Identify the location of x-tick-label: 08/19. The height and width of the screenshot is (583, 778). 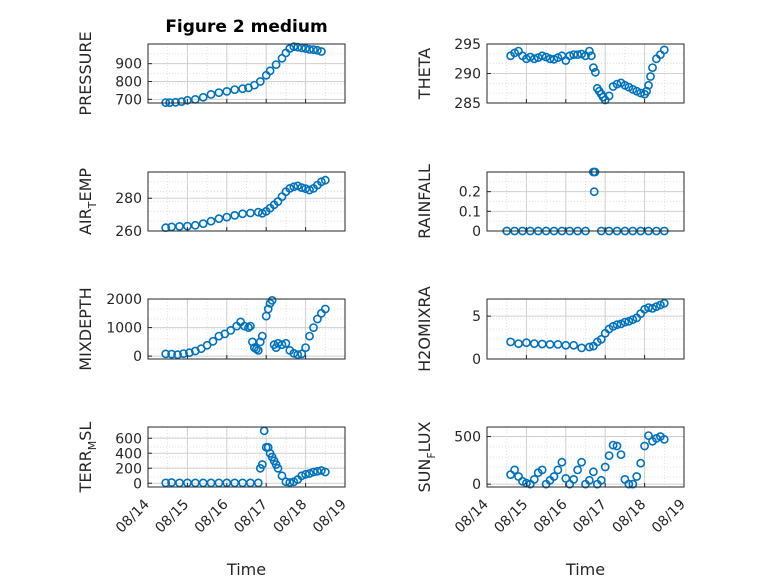
(669, 517).